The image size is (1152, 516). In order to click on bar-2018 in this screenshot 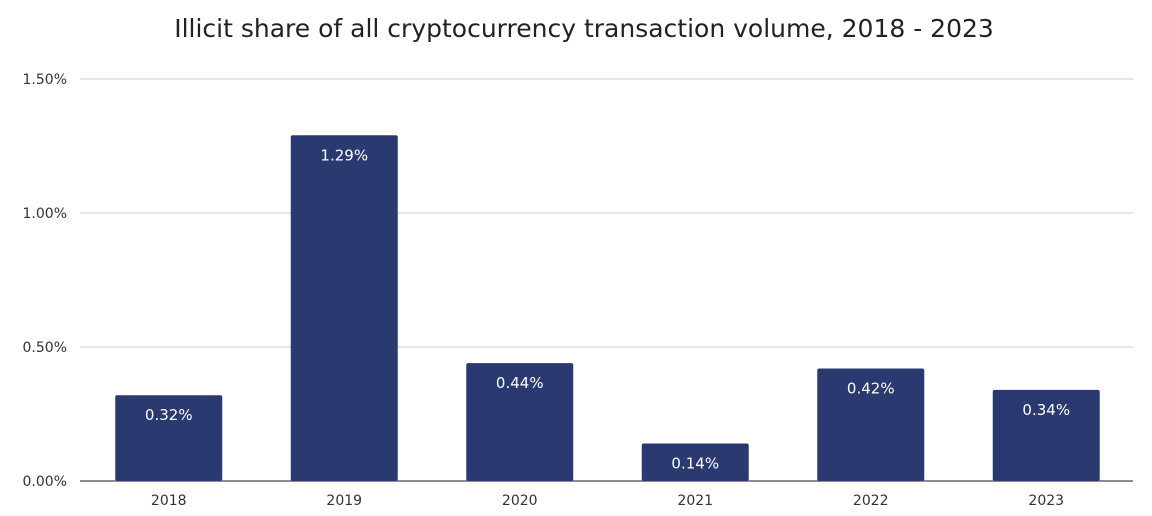, I will do `click(169, 438)`.